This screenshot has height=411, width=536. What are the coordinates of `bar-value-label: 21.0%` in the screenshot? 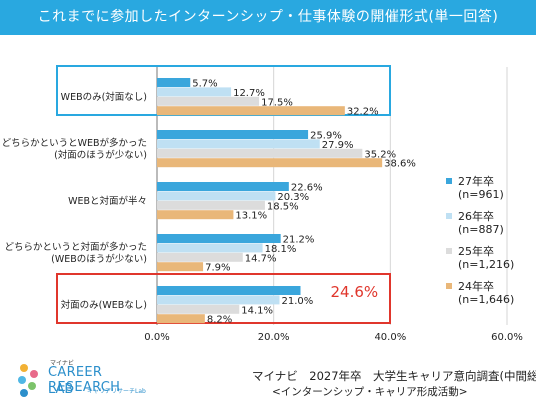 It's located at (298, 301).